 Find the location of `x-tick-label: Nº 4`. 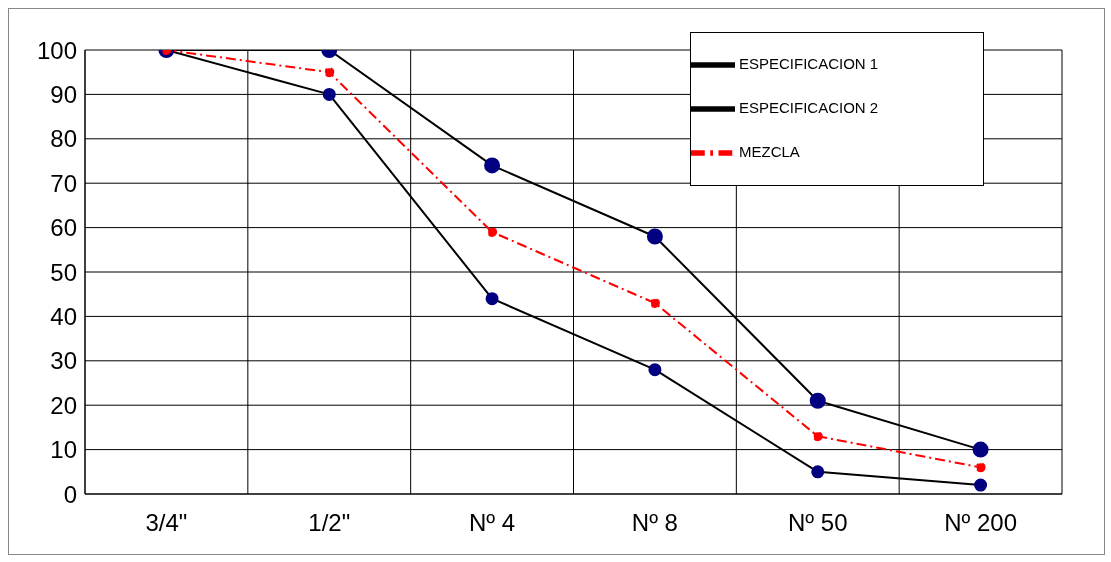

x-tick-label: Nº 4 is located at coordinates (492, 523).